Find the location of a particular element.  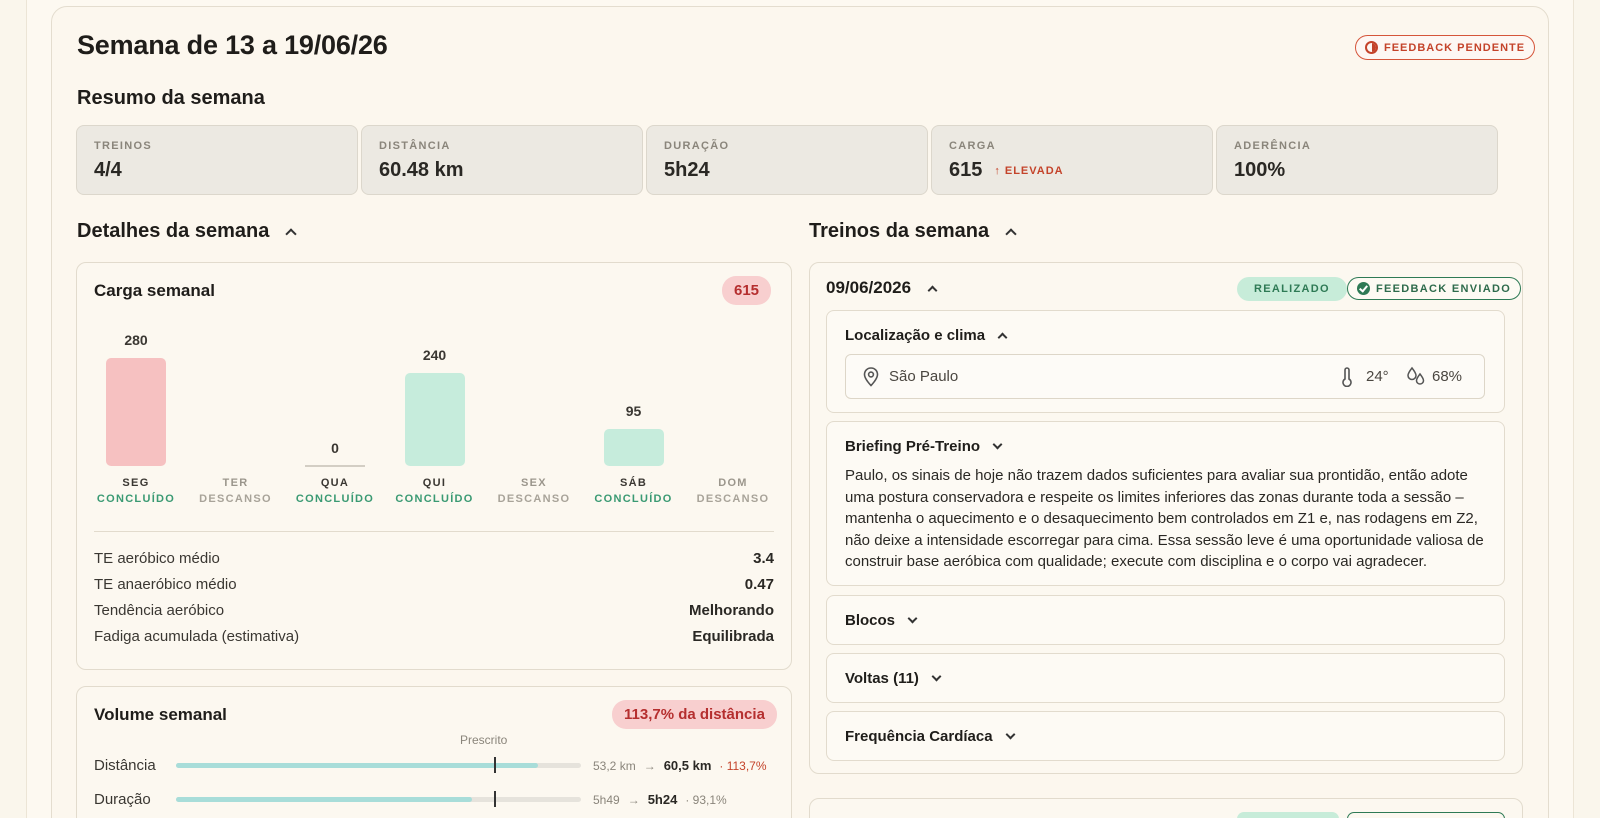

volume-badge: 113,7% da distância is located at coordinates (694, 714).